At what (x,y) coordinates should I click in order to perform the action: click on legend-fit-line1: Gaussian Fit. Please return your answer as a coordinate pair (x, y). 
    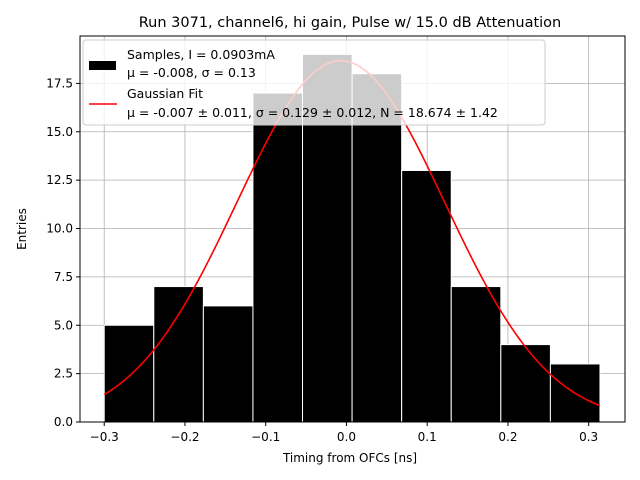
    Looking at the image, I should click on (165, 93).